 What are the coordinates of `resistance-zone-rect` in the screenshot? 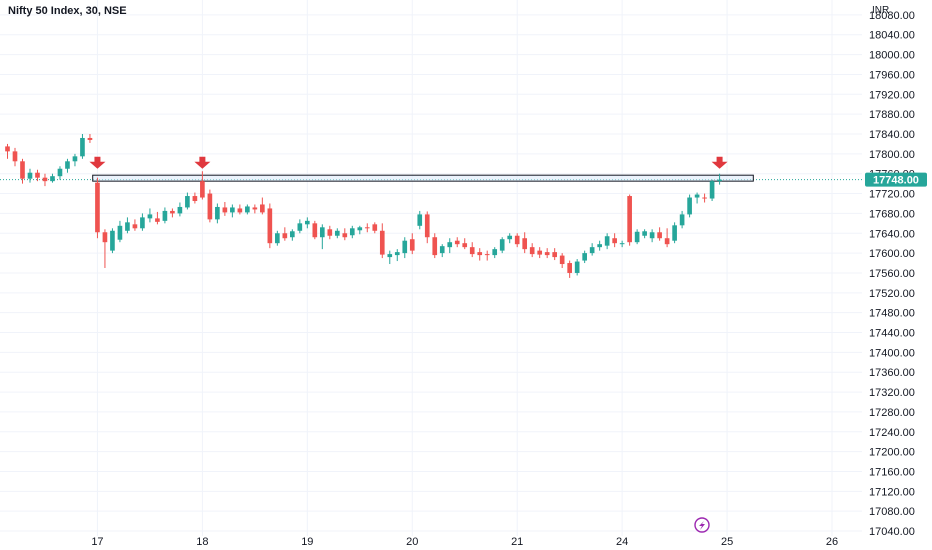 It's located at (423, 178).